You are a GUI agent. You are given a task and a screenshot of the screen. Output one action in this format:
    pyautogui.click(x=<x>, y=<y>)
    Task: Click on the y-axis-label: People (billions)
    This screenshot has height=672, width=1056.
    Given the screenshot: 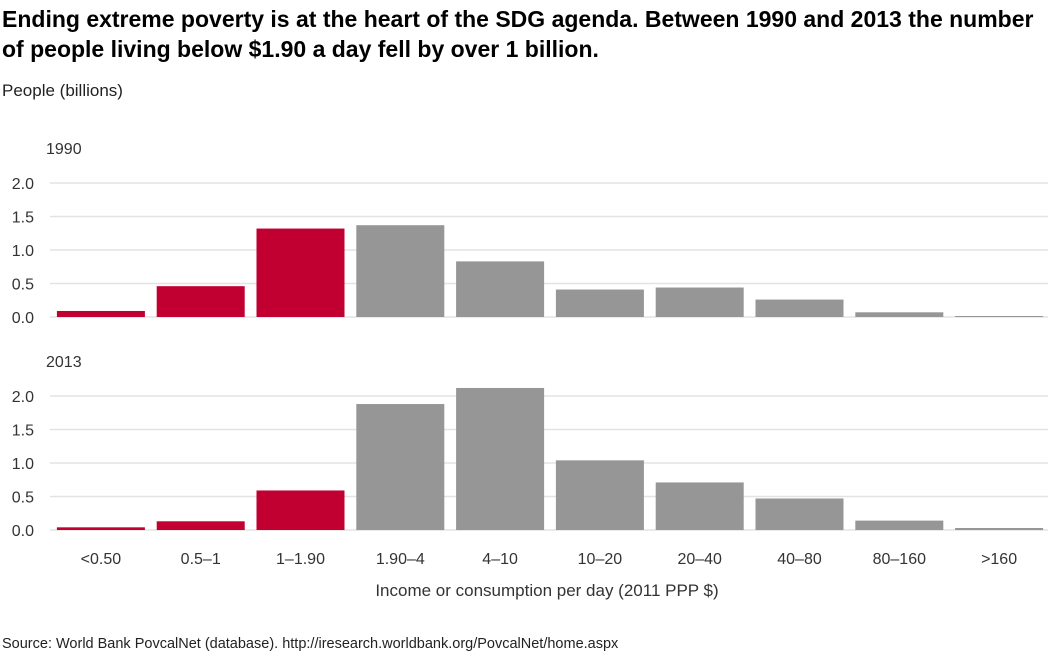 What is the action you would take?
    pyautogui.click(x=62, y=90)
    